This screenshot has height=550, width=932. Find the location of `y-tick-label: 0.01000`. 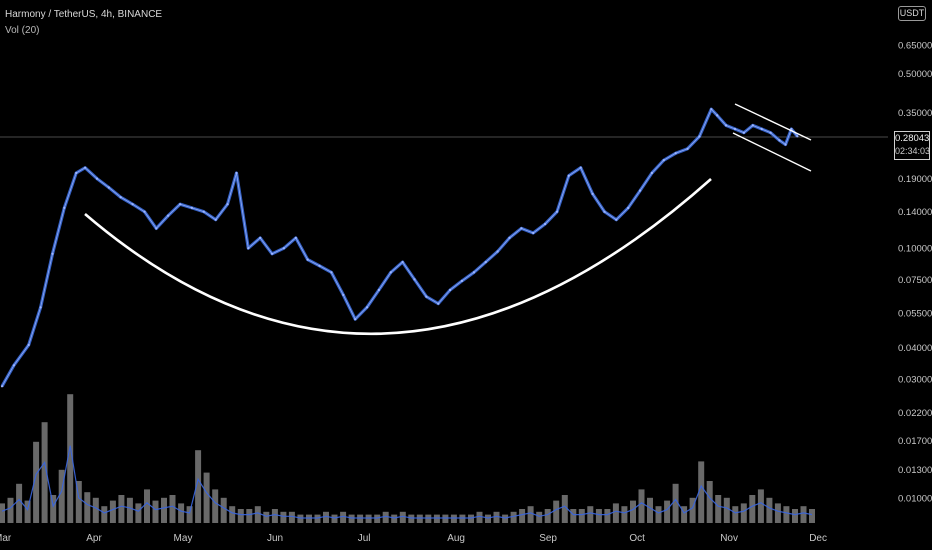

y-tick-label: 0.01000 is located at coordinates (915, 499).